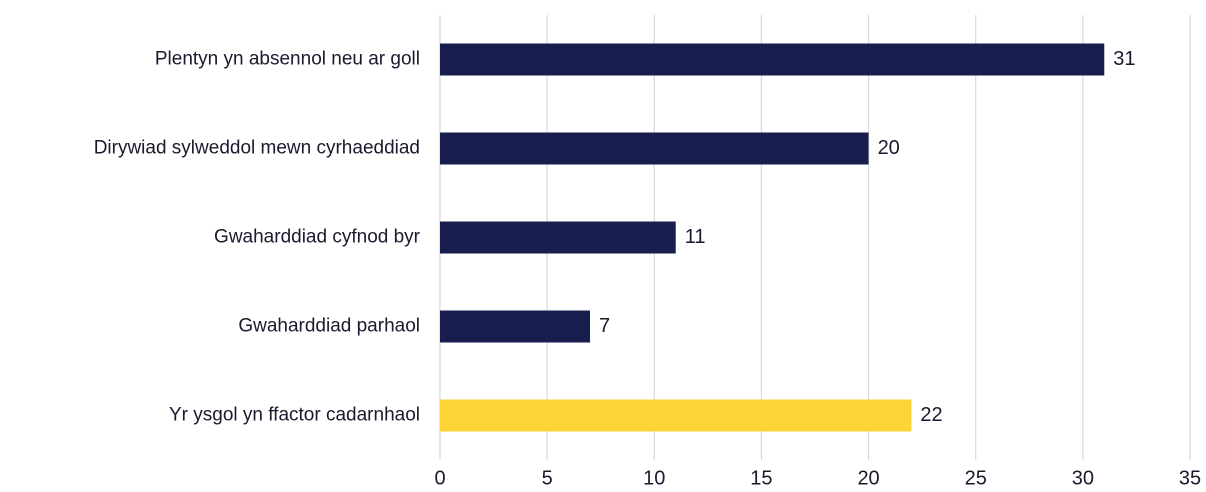 The height and width of the screenshot is (492, 1206). What do you see at coordinates (294, 415) in the screenshot?
I see `y-tick-label: Yr ysgol yn ffactor cadarnhaol` at bounding box center [294, 415].